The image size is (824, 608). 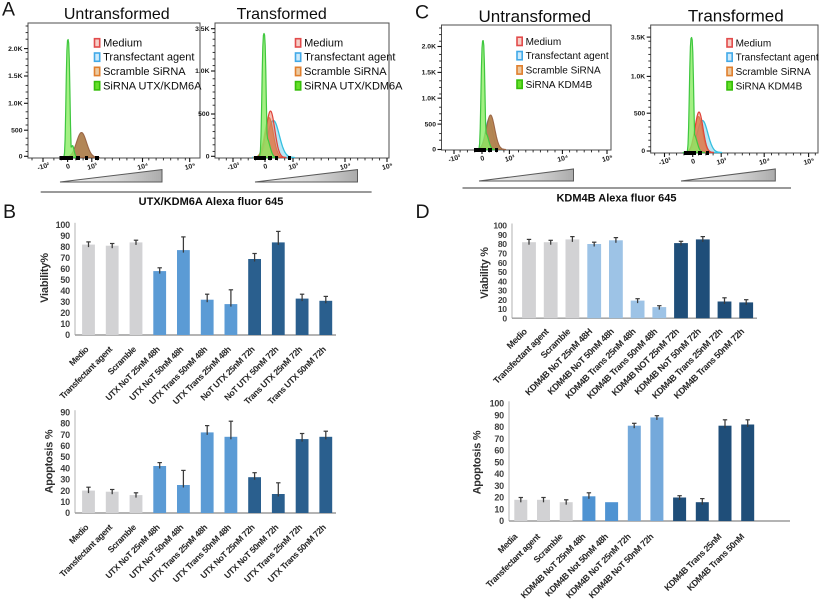 What do you see at coordinates (45, 278) in the screenshot?
I see `svg-text: Viability%` at bounding box center [45, 278].